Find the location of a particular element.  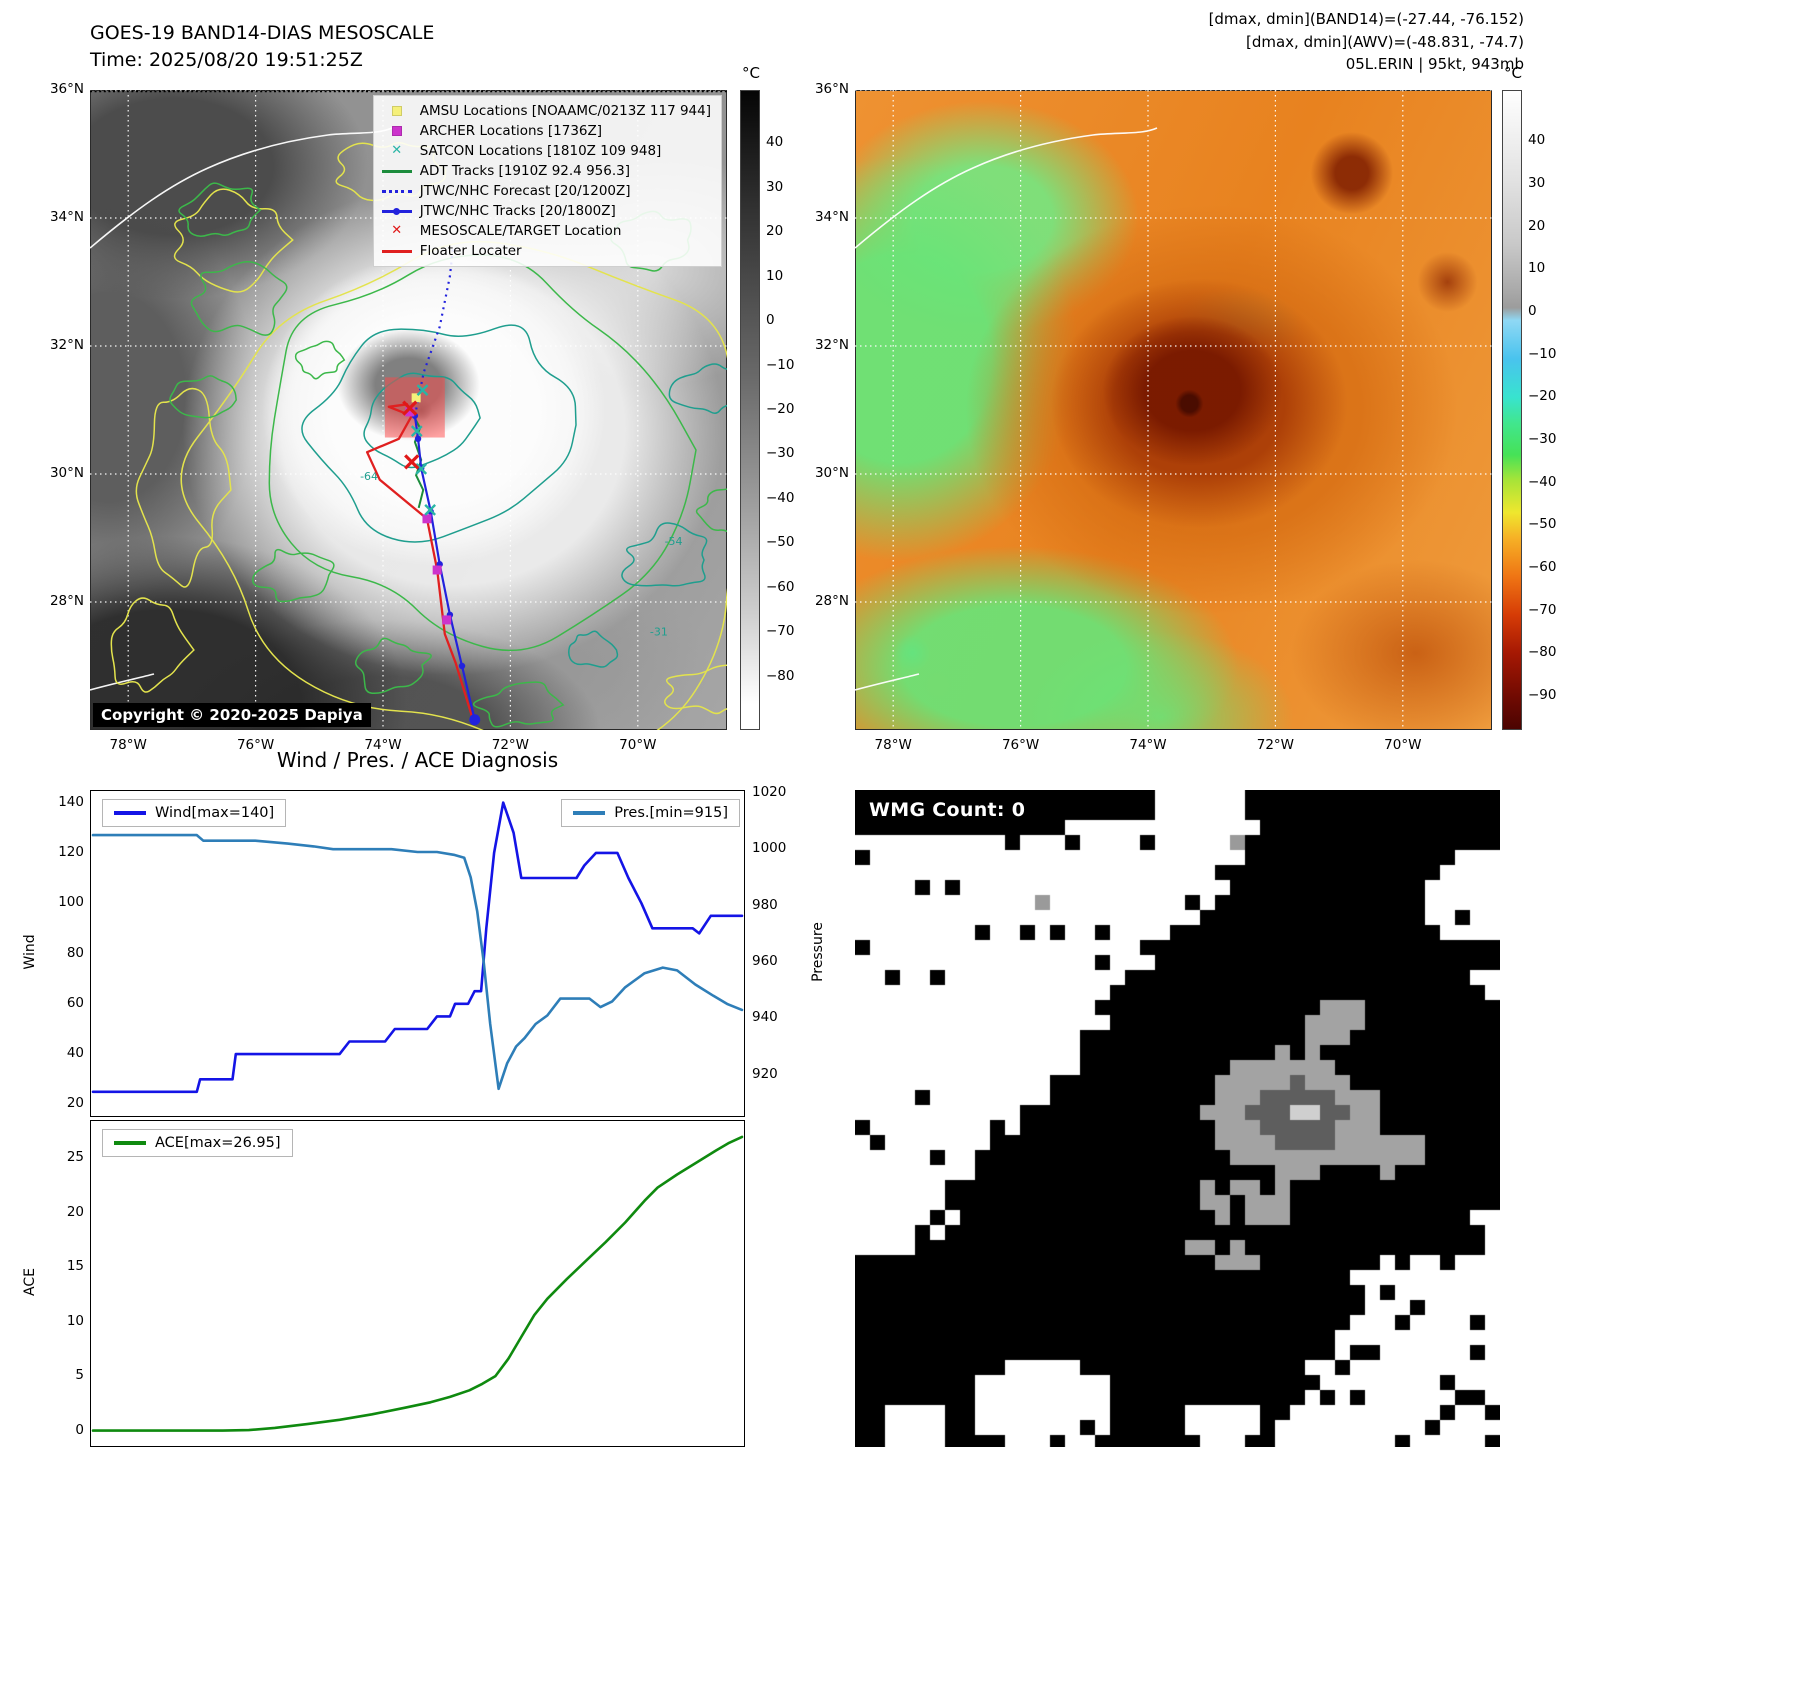

legend-item: JTWC/NHC Tracks [20/1800Z] is located at coordinates (546, 211).